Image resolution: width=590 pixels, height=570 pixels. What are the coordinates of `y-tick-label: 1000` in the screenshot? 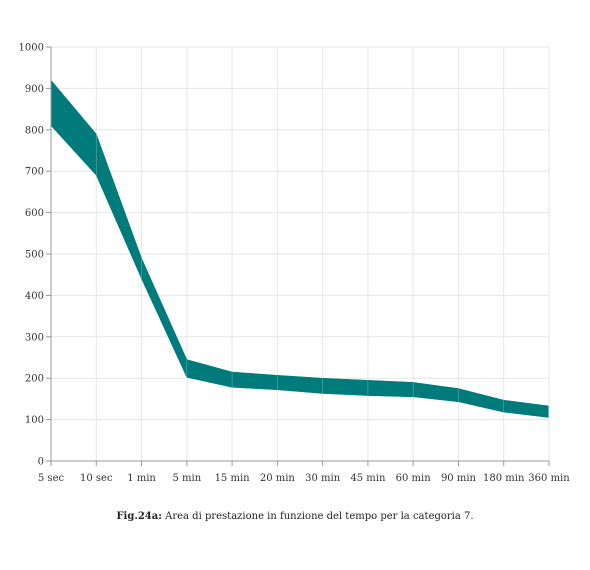 It's located at (31, 48).